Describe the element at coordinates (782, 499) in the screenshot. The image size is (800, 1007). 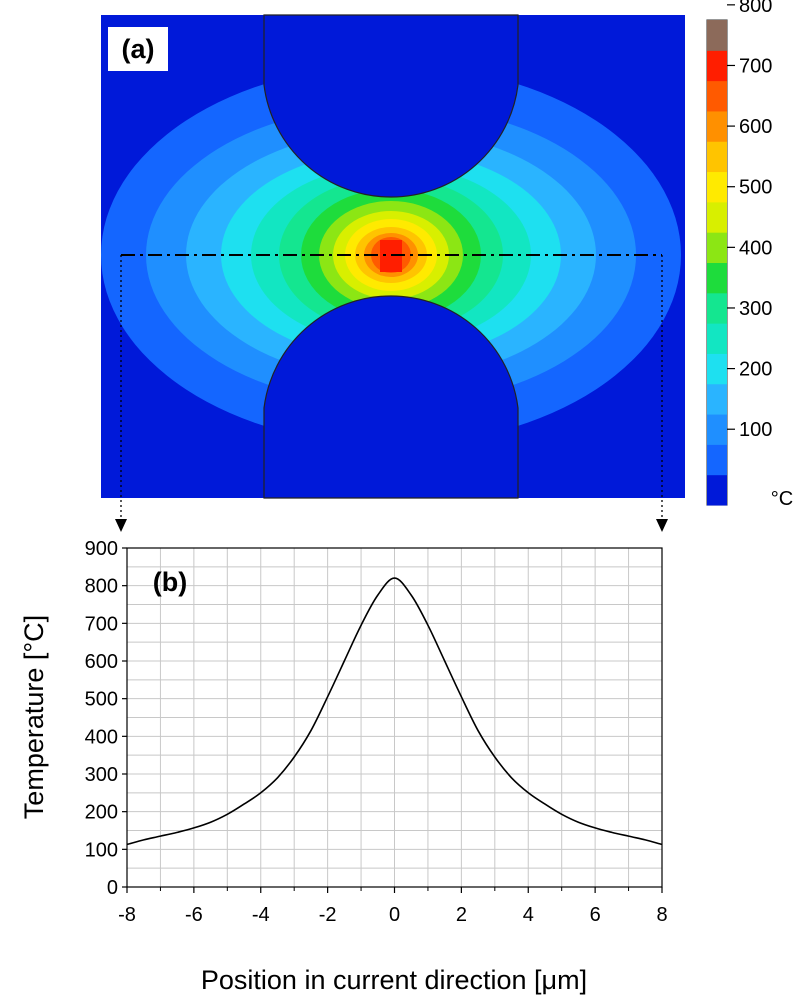
I see `colorbar-unit: °C` at that location.